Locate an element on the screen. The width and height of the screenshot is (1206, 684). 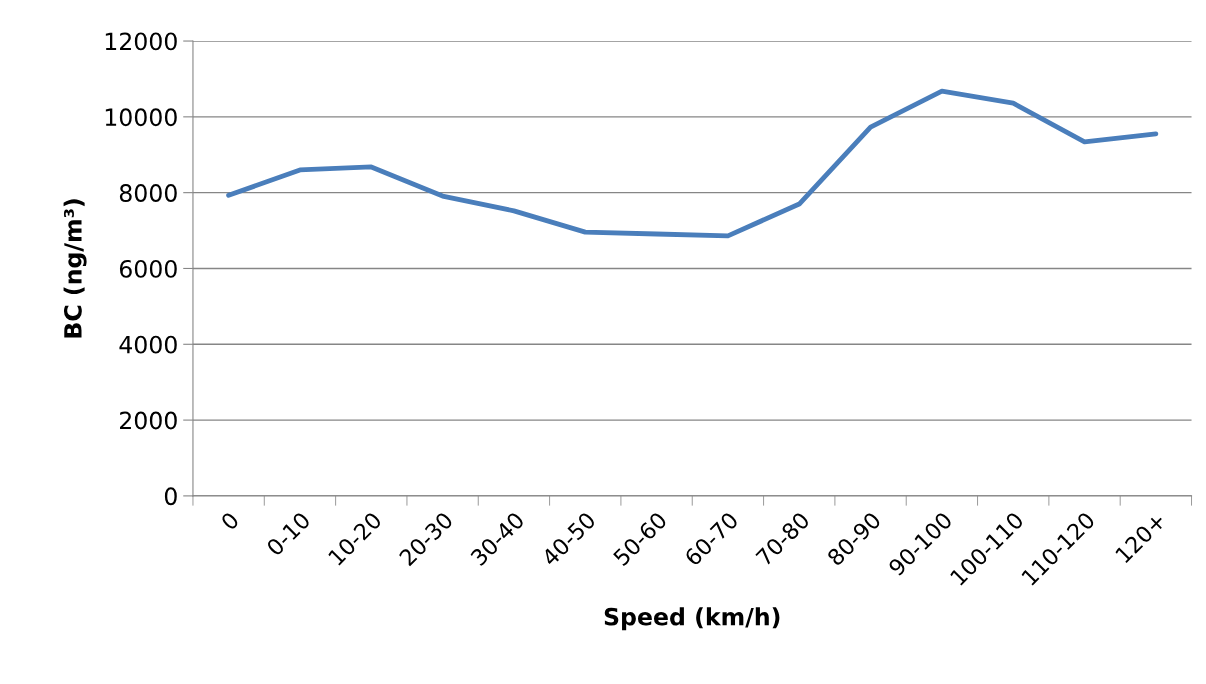
x-axis-title: Speed (km/h) is located at coordinates (692, 619).